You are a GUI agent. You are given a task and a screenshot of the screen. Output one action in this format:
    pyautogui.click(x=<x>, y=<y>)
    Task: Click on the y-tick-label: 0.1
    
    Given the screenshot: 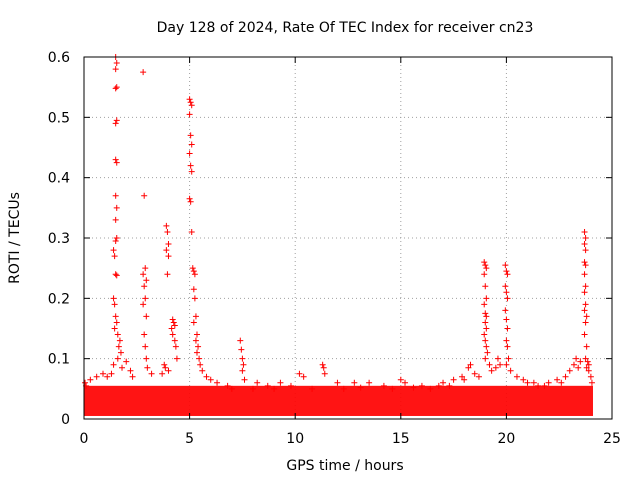 What is the action you would take?
    pyautogui.click(x=59, y=360)
    